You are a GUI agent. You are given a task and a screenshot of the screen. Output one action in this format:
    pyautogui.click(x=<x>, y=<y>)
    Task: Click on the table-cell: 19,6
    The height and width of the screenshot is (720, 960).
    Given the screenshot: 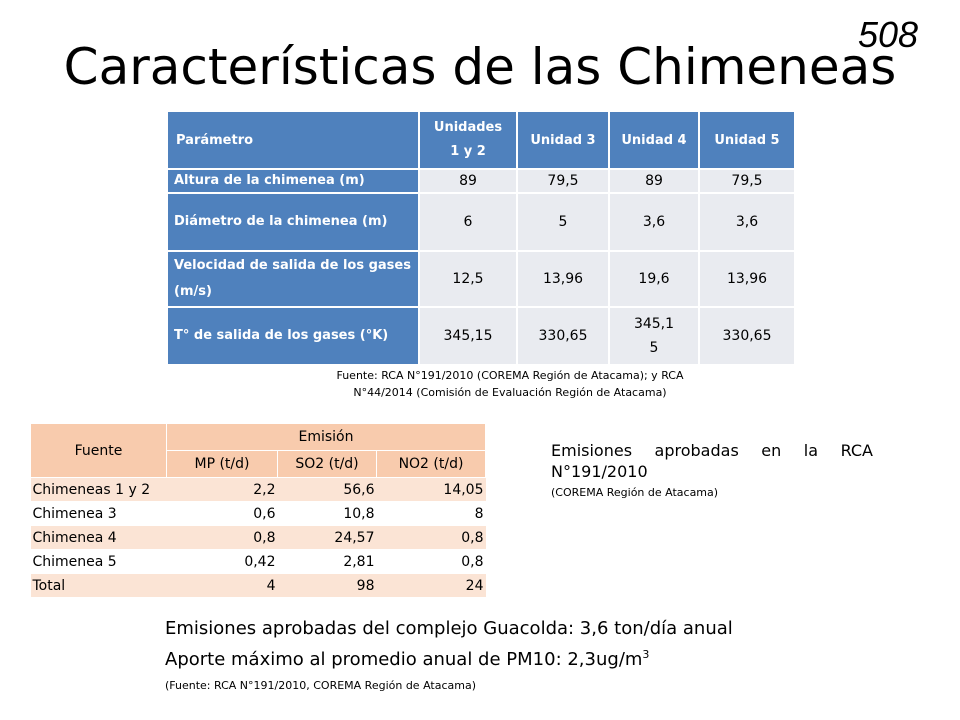 What is the action you would take?
    pyautogui.click(x=654, y=279)
    